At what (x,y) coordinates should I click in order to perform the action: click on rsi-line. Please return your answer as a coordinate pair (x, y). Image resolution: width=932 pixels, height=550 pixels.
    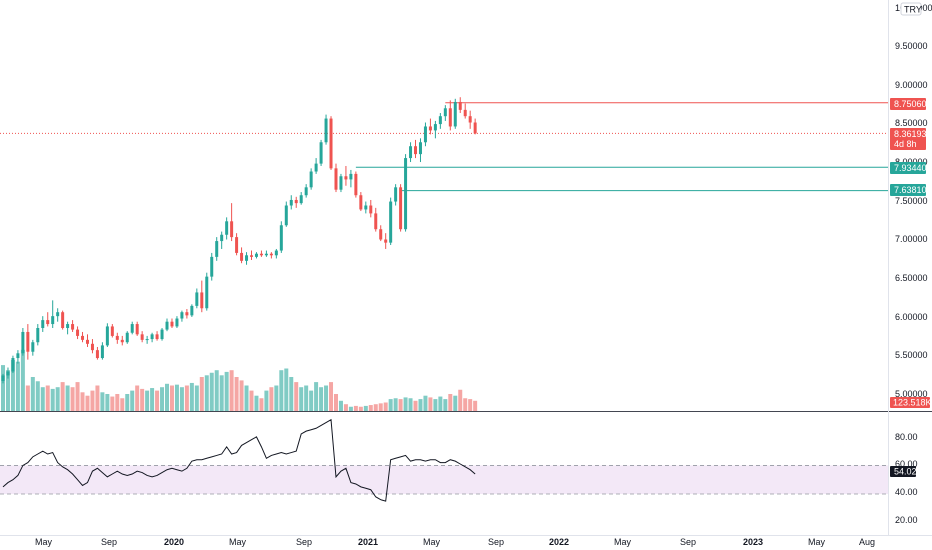
    Looking at the image, I should click on (239, 460).